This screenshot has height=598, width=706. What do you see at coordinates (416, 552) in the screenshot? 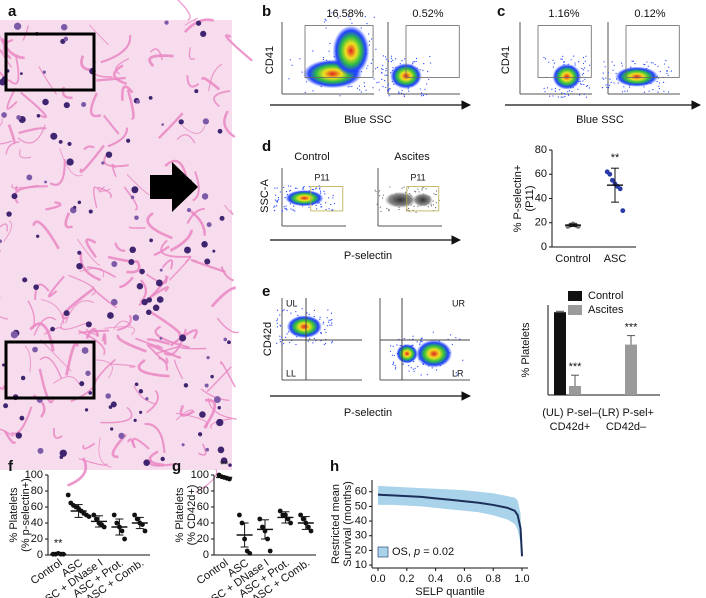
I see `legend-text-part: p` at bounding box center [416, 552].